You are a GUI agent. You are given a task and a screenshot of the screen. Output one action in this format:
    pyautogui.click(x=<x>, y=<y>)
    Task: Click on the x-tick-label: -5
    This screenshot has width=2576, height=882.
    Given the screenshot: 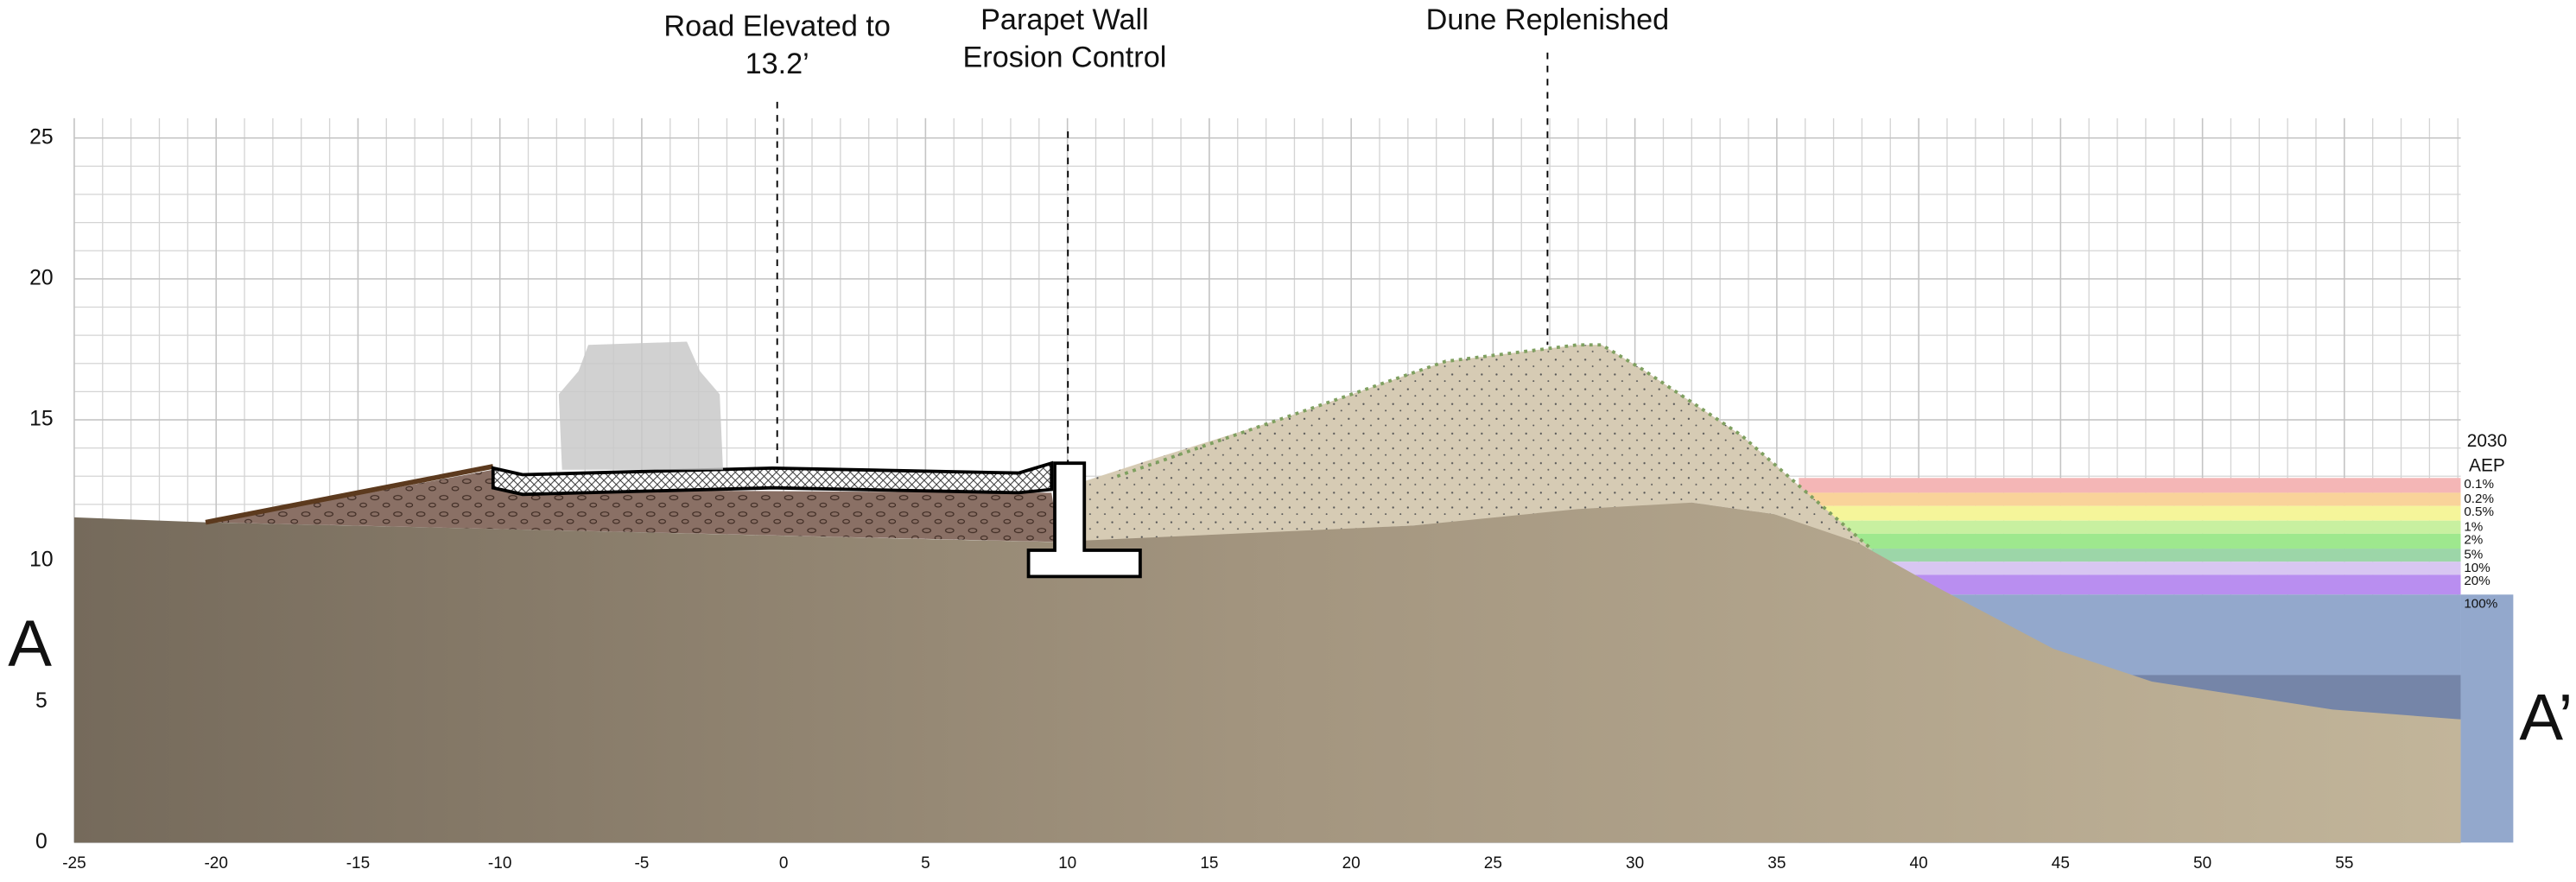 What is the action you would take?
    pyautogui.click(x=641, y=863)
    